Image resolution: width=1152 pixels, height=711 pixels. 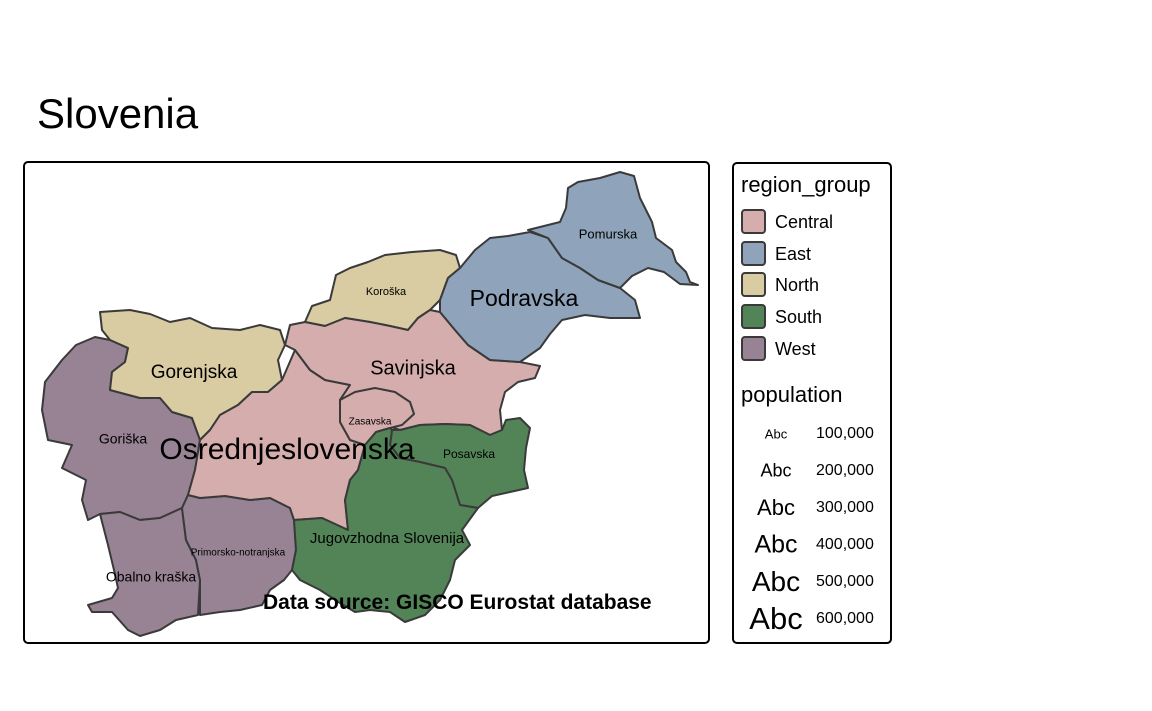 I want to click on region-zasavska, so click(x=377, y=416).